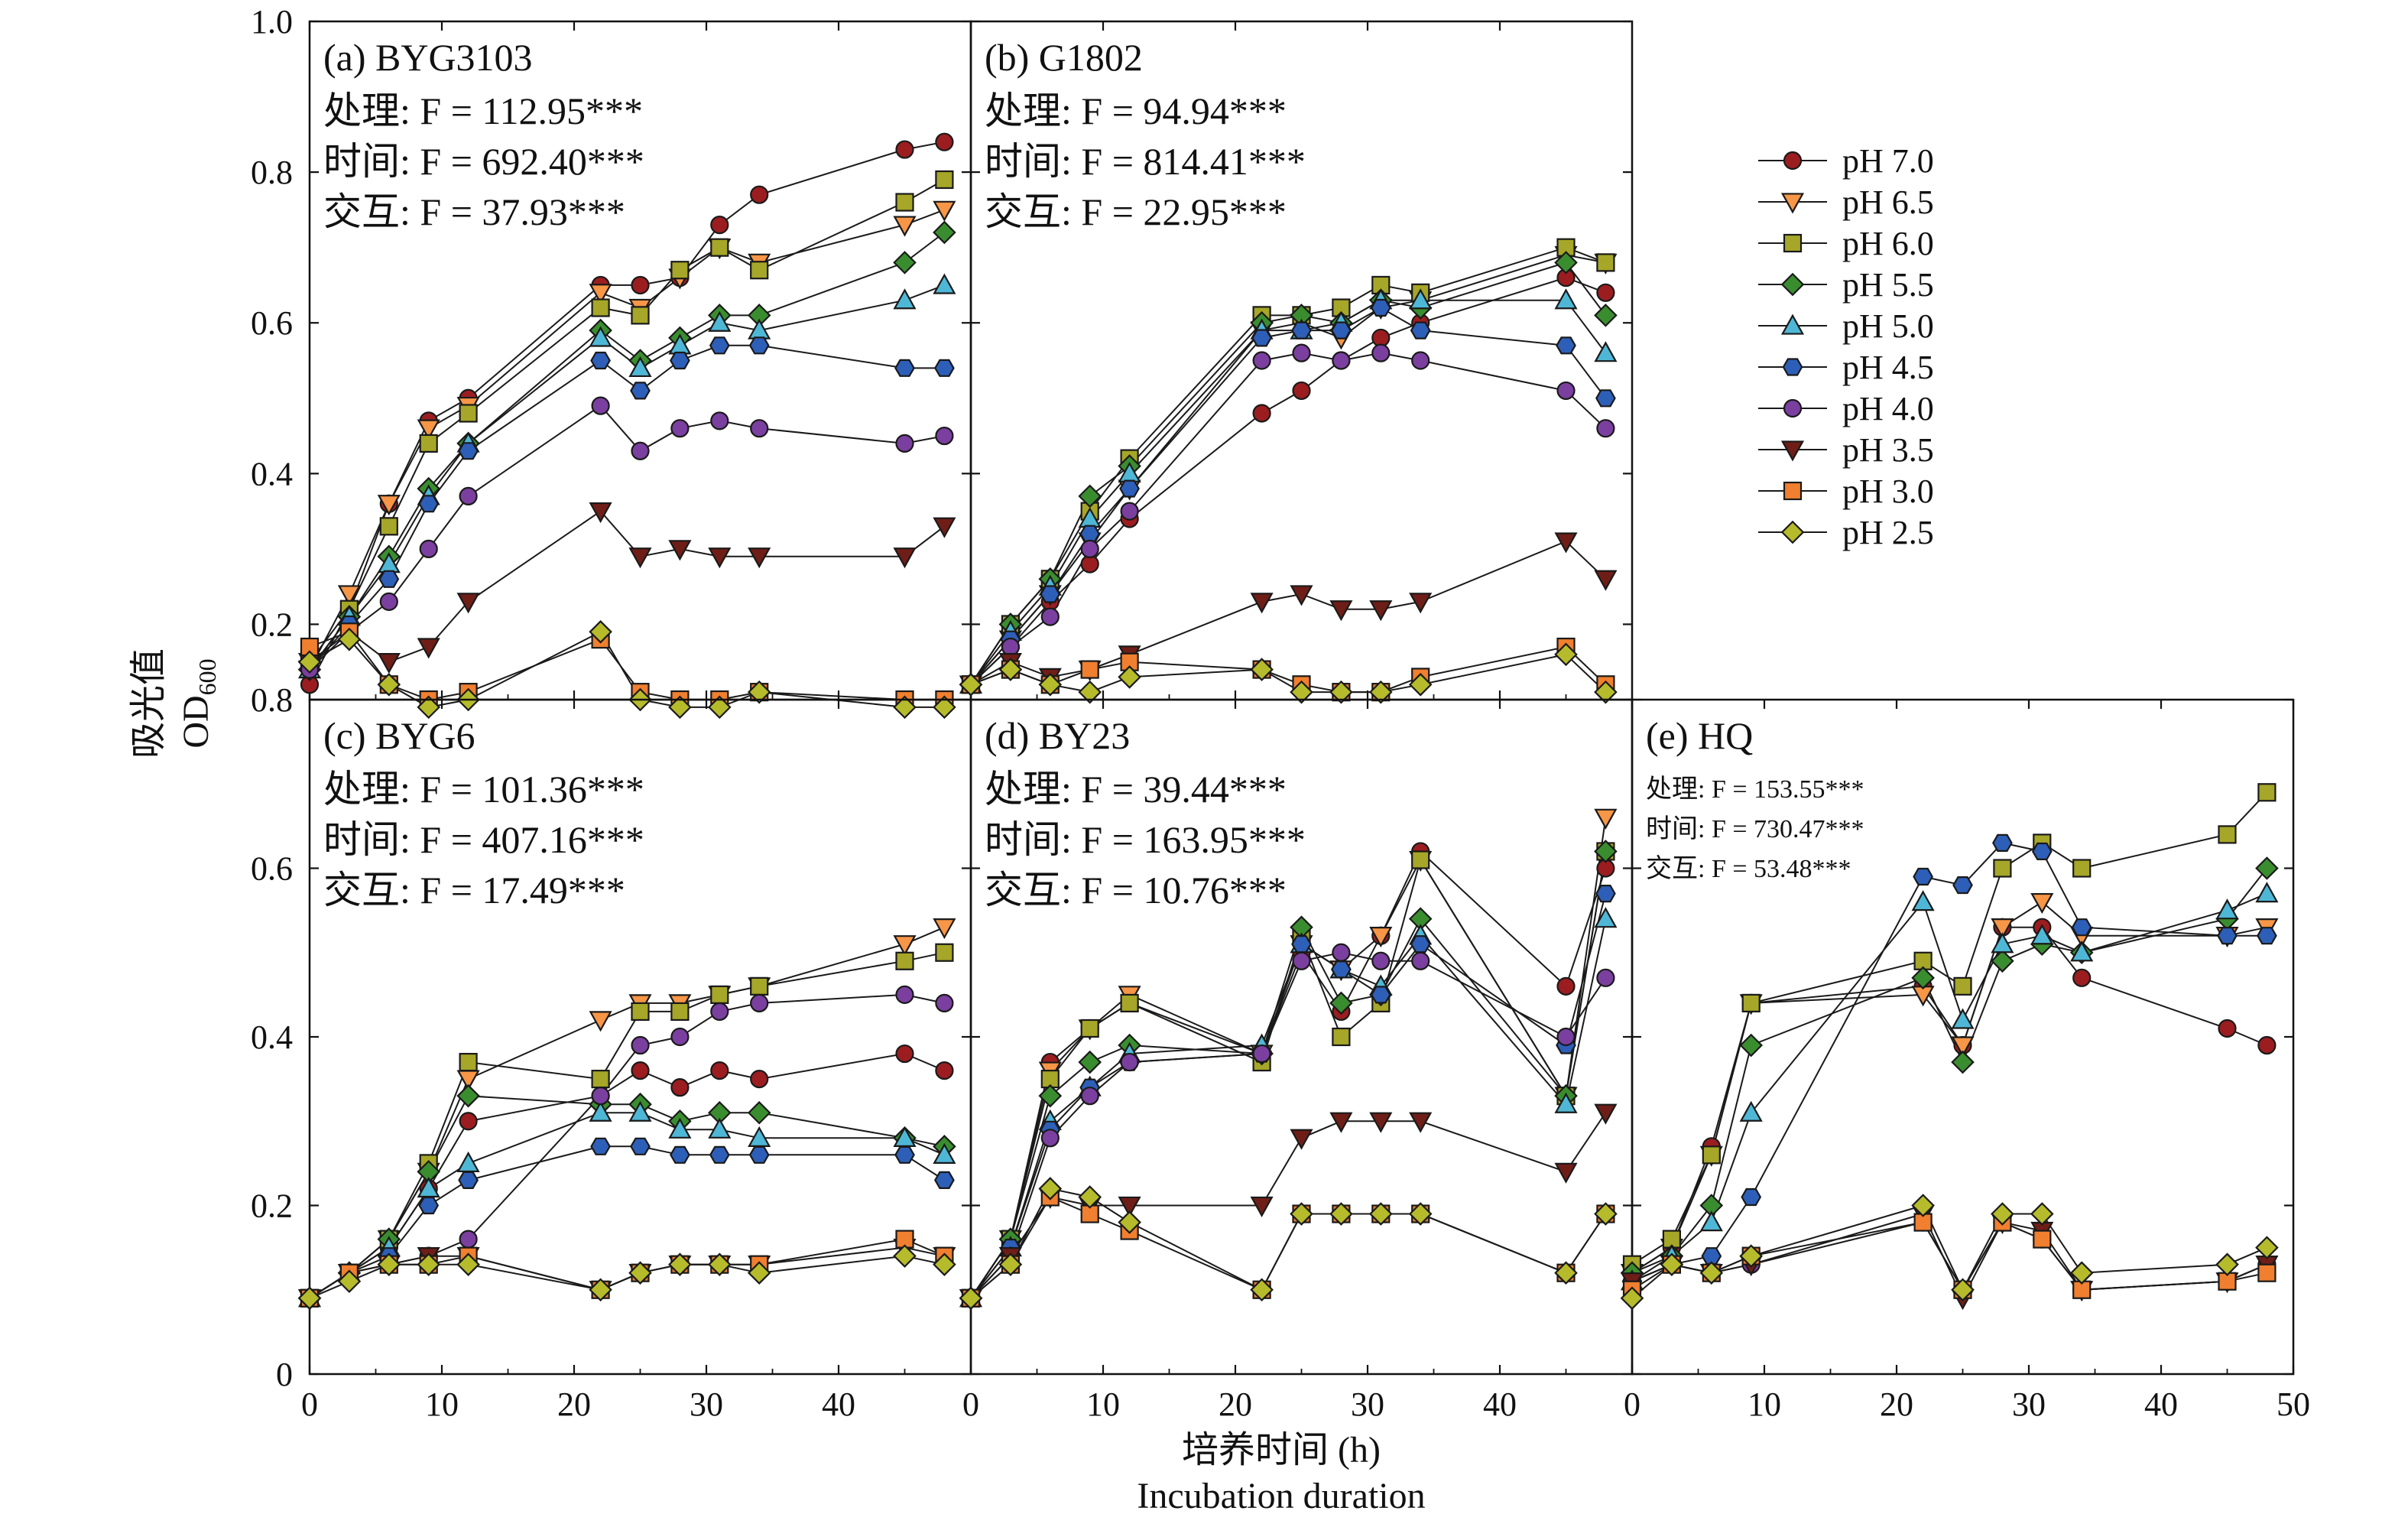 This screenshot has width=2408, height=1527. I want to click on panel-stat: 时间: F = 163.95***, so click(1146, 839).